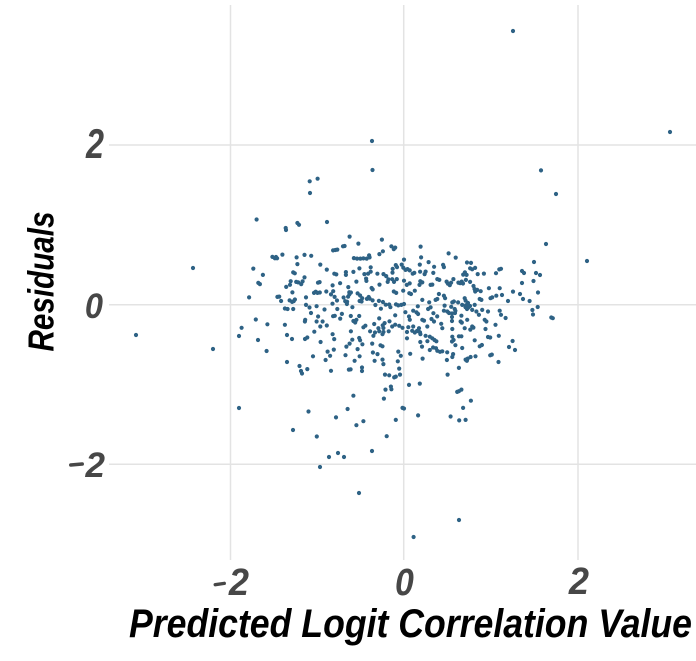  I want to click on svg-text:Predicted Logit Correlation Va: Predicted Logit Correlation Value, so click(410, 624).